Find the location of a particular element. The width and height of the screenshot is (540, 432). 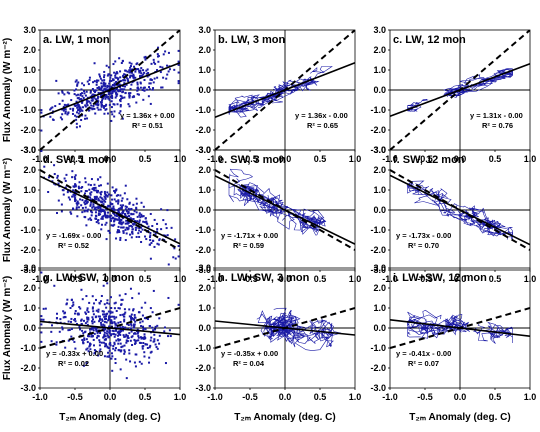

plot-area is located at coordinates (110, 325).